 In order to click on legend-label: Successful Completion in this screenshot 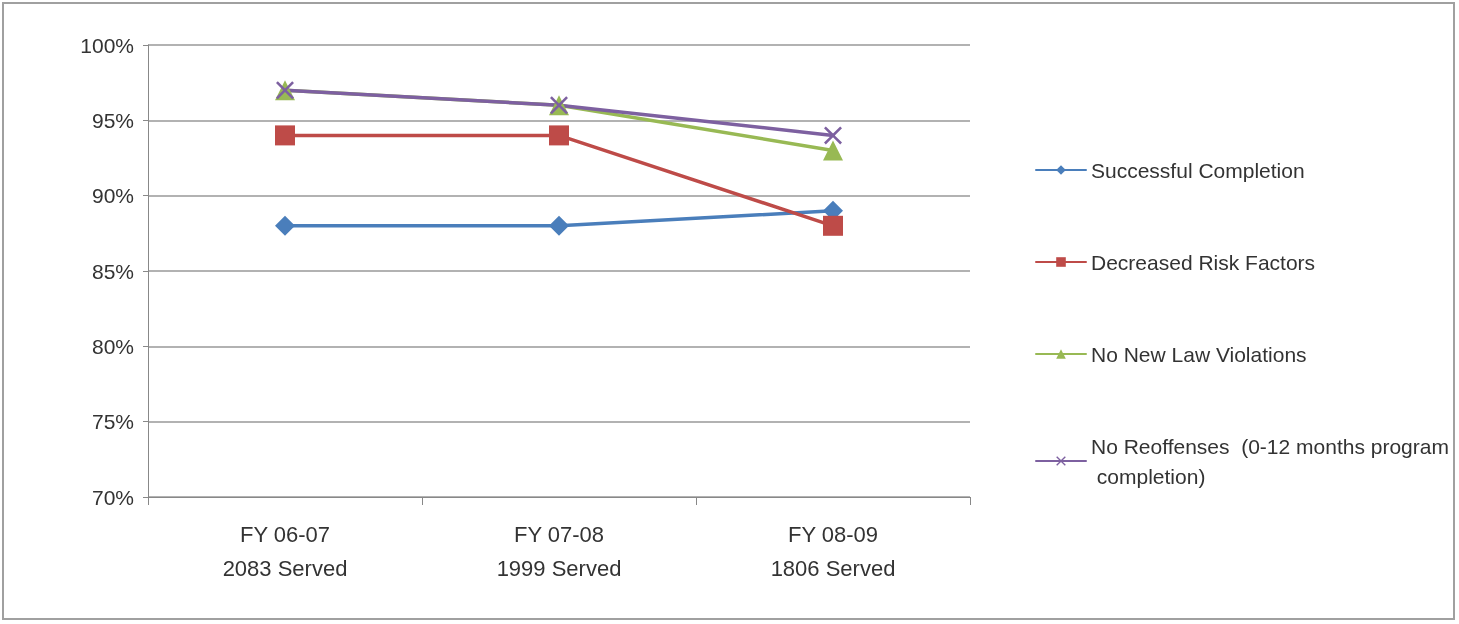, I will do `click(1198, 170)`.